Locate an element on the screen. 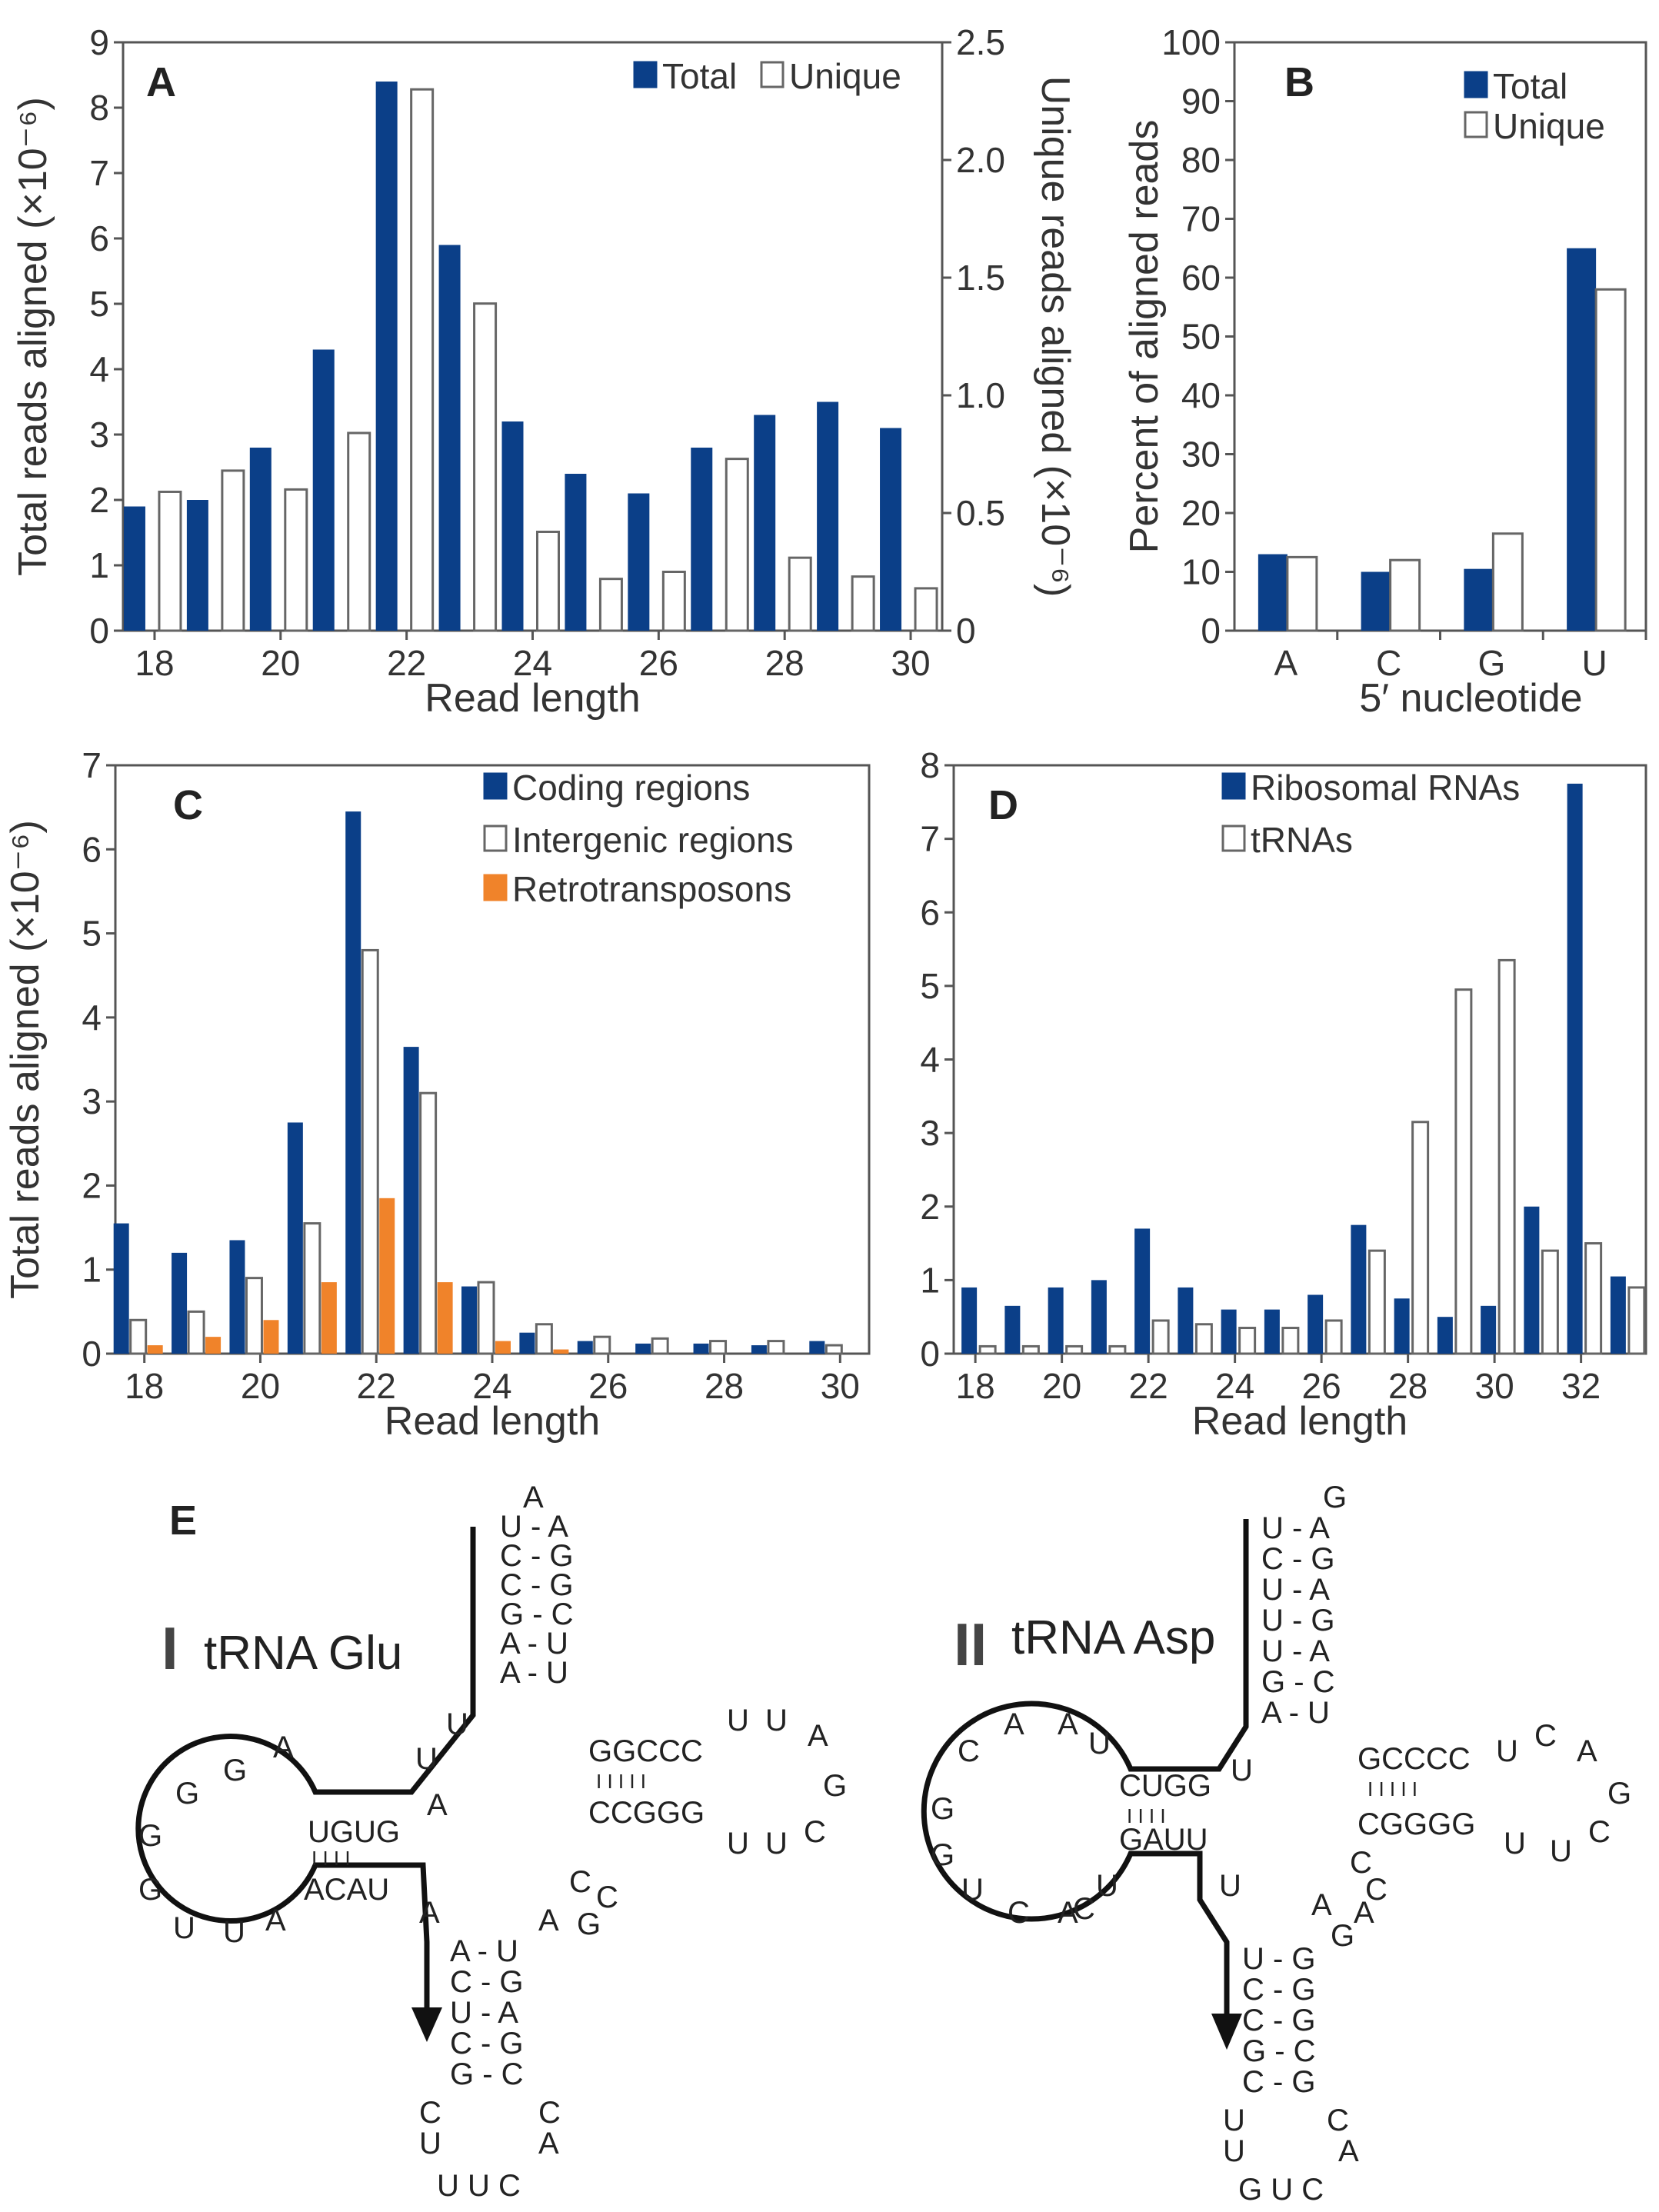  y-tick-label: 90 is located at coordinates (1201, 102).